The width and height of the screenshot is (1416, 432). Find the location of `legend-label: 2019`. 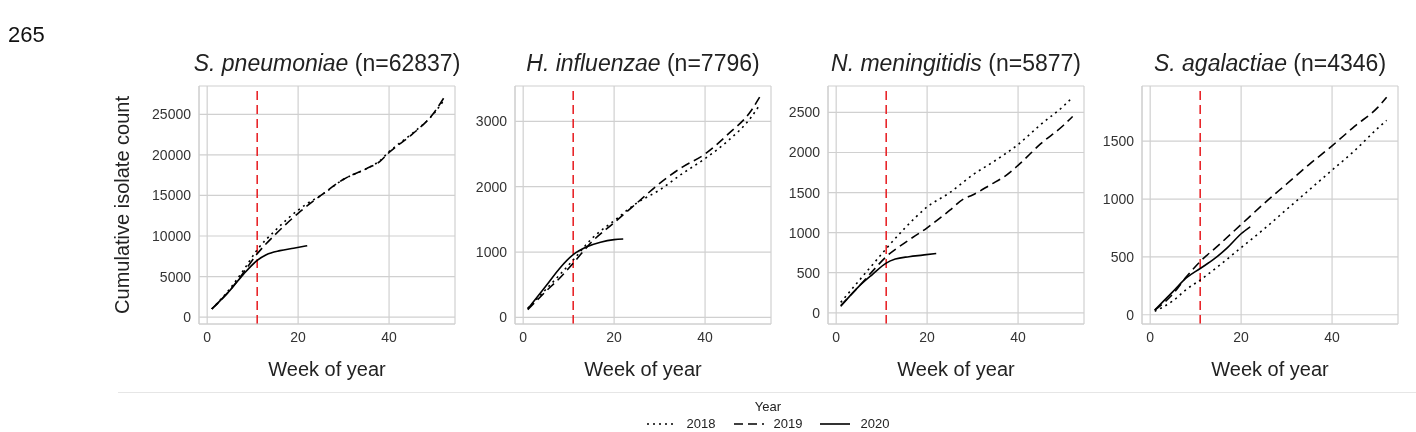

legend-label: 2019 is located at coordinates (788, 423).